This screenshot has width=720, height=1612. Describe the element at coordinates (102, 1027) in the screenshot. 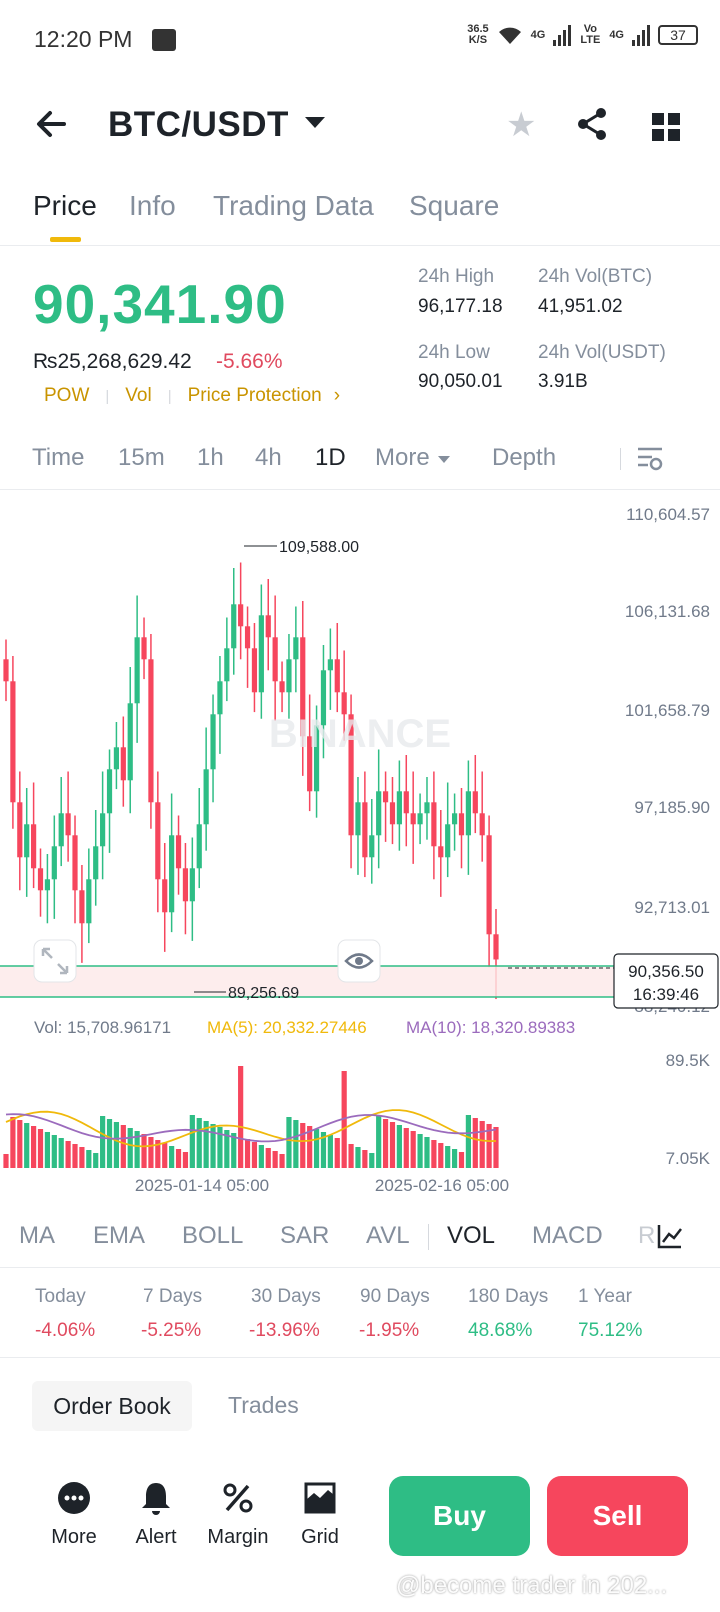

I see `volume-legend: Vol: 15,708.96171` at that location.